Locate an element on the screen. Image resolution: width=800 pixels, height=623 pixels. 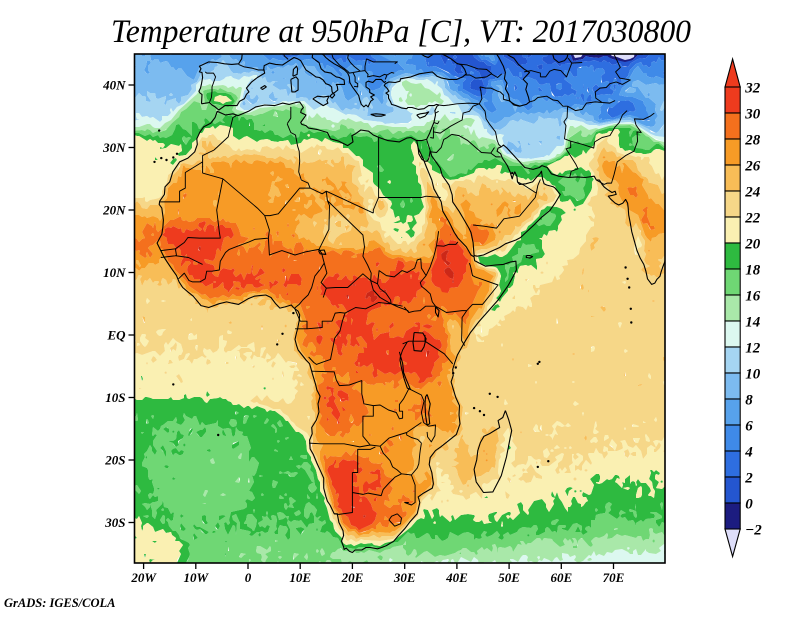
svg-text: 30S is located at coordinates (114, 522).